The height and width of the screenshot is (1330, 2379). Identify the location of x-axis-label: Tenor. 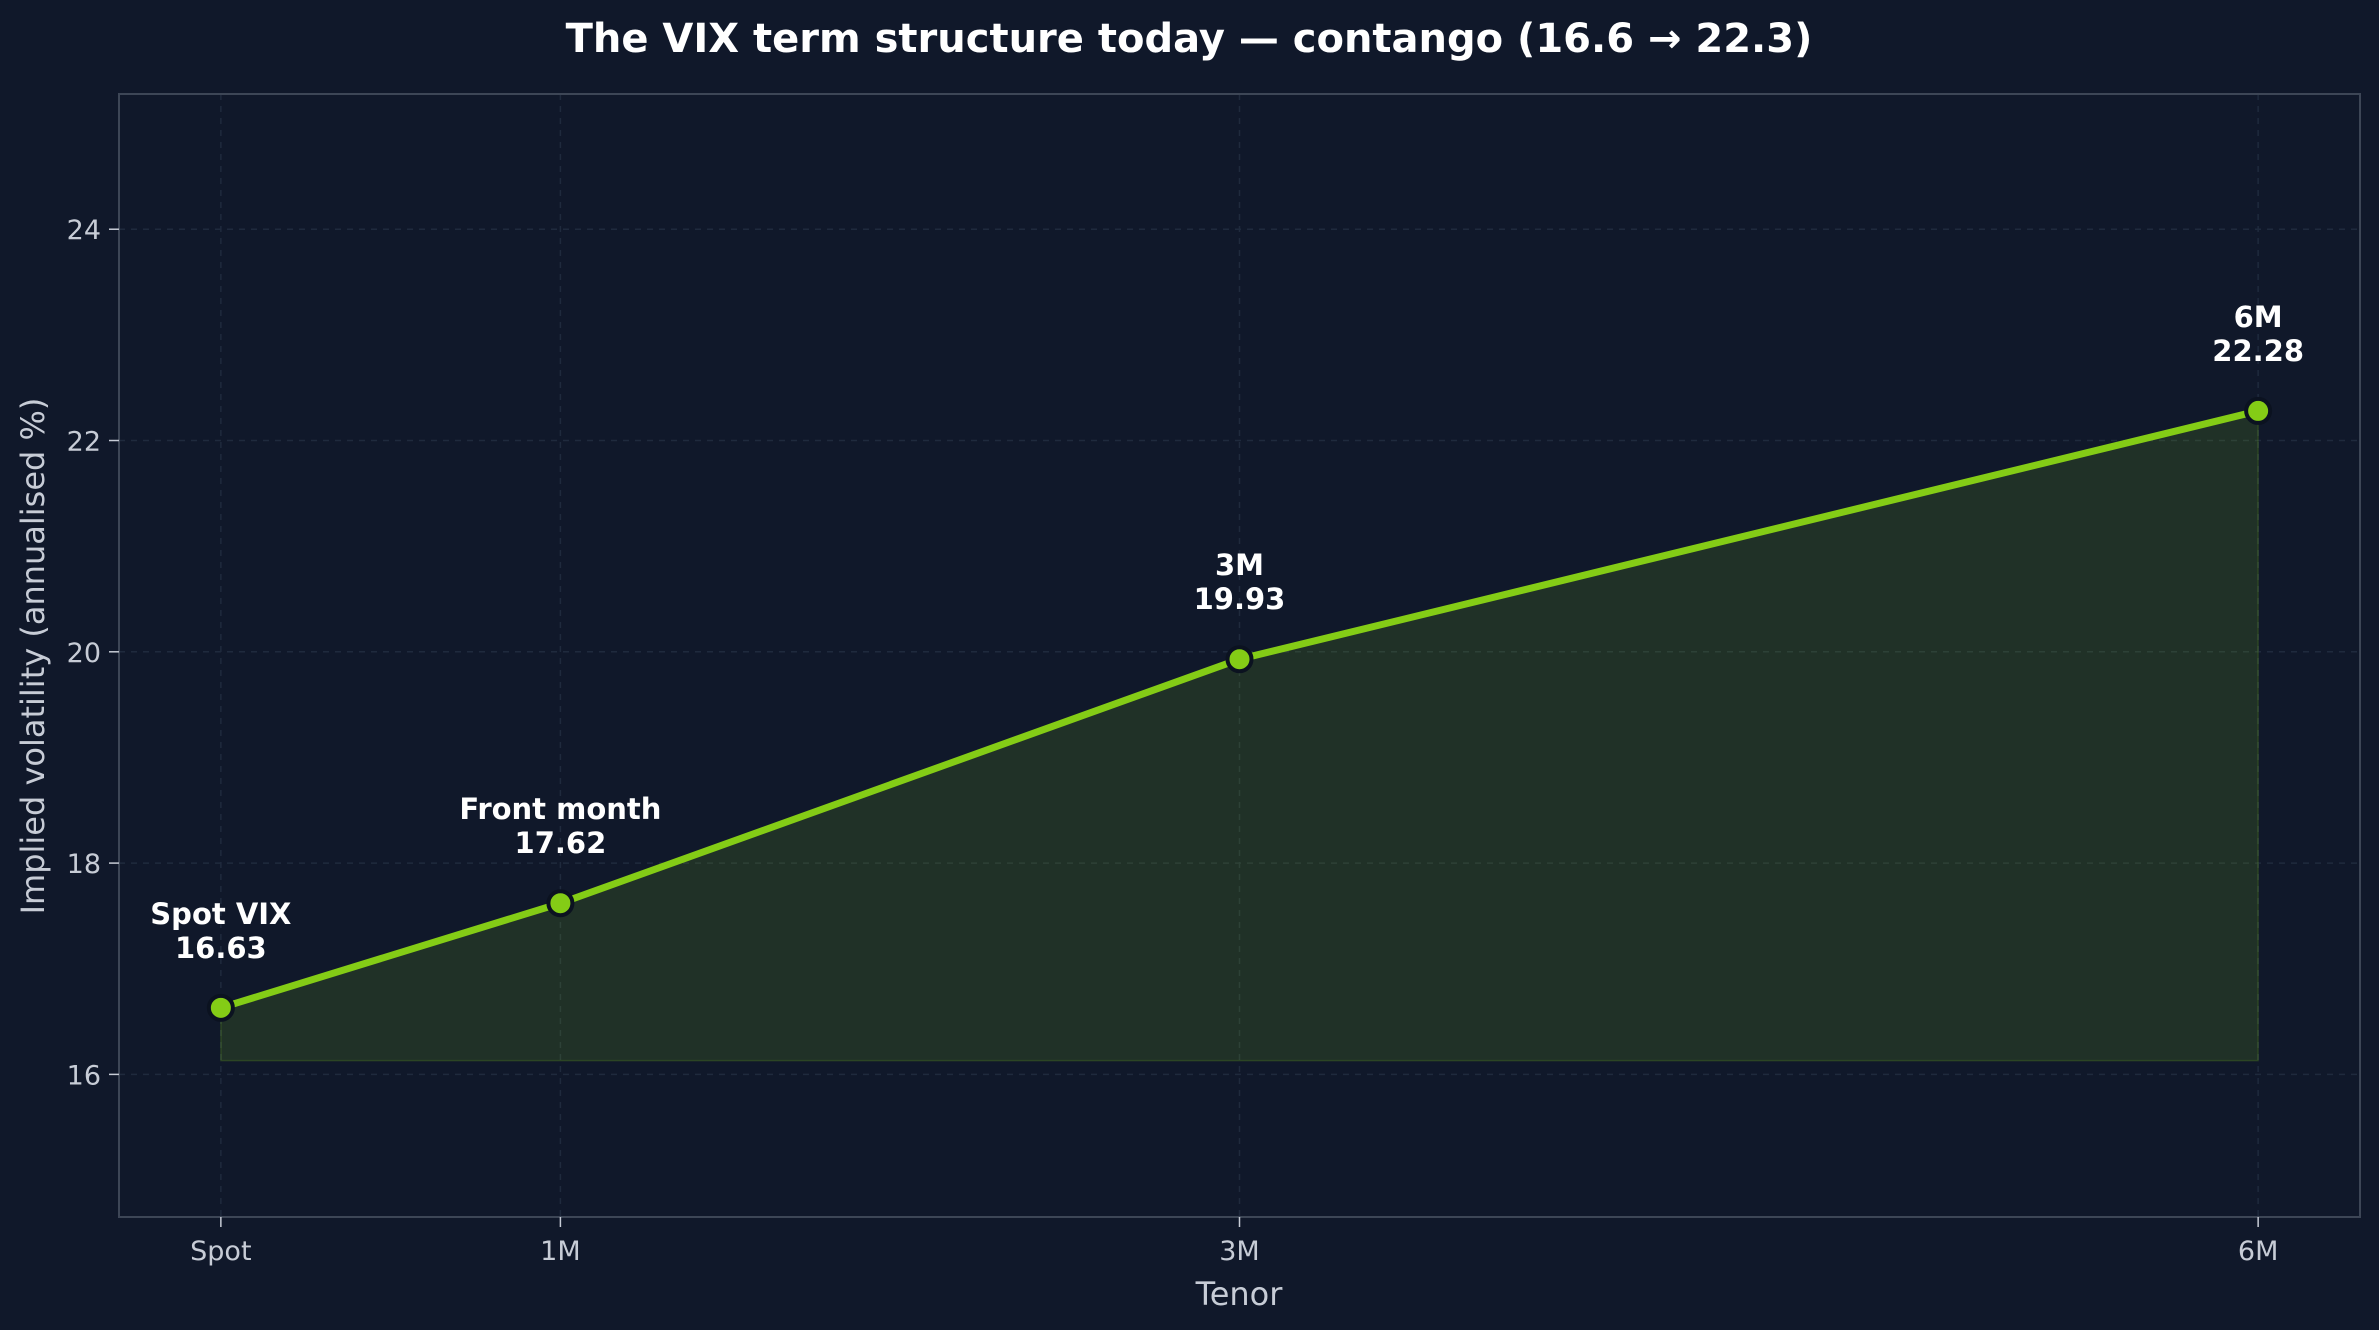
(1239, 1294).